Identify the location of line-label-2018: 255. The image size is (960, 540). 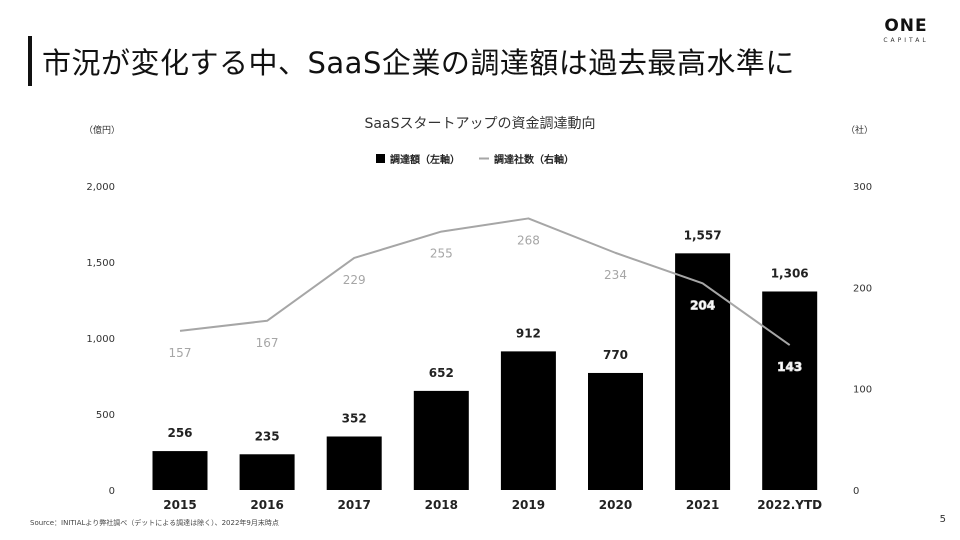
(441, 254).